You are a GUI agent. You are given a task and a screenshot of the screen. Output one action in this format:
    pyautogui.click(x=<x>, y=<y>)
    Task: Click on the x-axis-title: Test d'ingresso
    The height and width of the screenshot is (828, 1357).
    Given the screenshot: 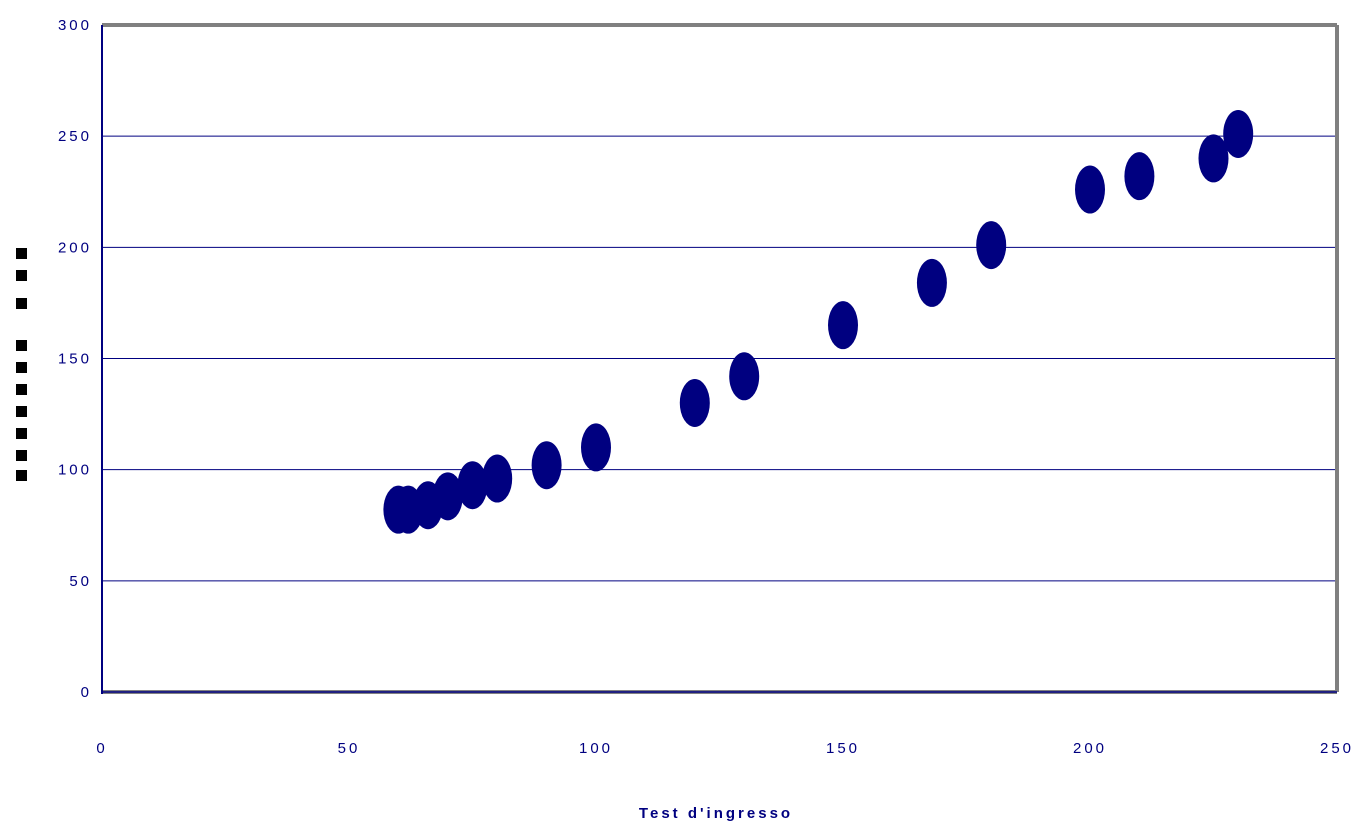 What is the action you would take?
    pyautogui.click(x=716, y=813)
    